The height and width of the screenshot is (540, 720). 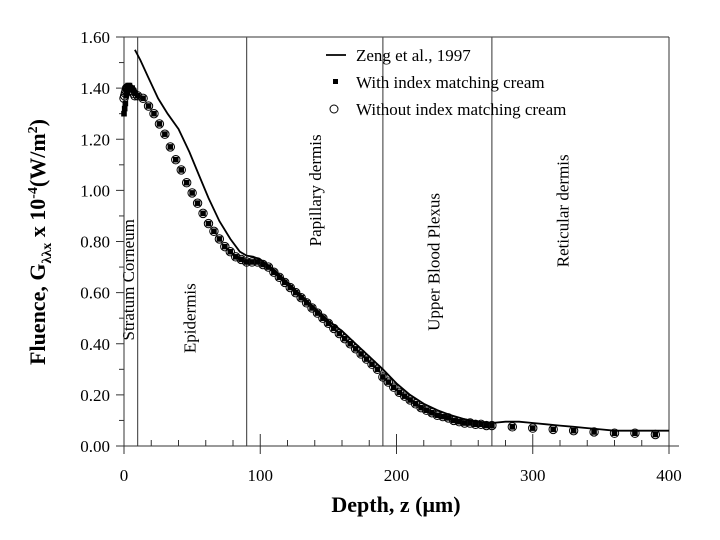 I want to click on legend-entry-2: Without index matching cream, so click(x=447, y=109).